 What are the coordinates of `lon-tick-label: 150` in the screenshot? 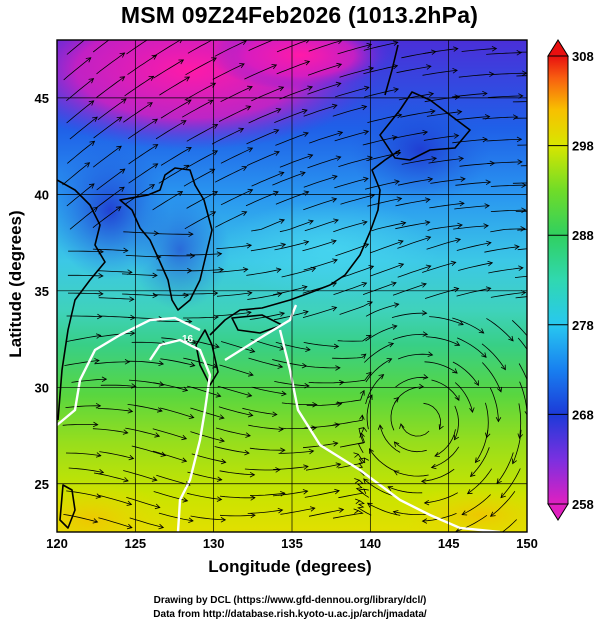 It's located at (527, 543).